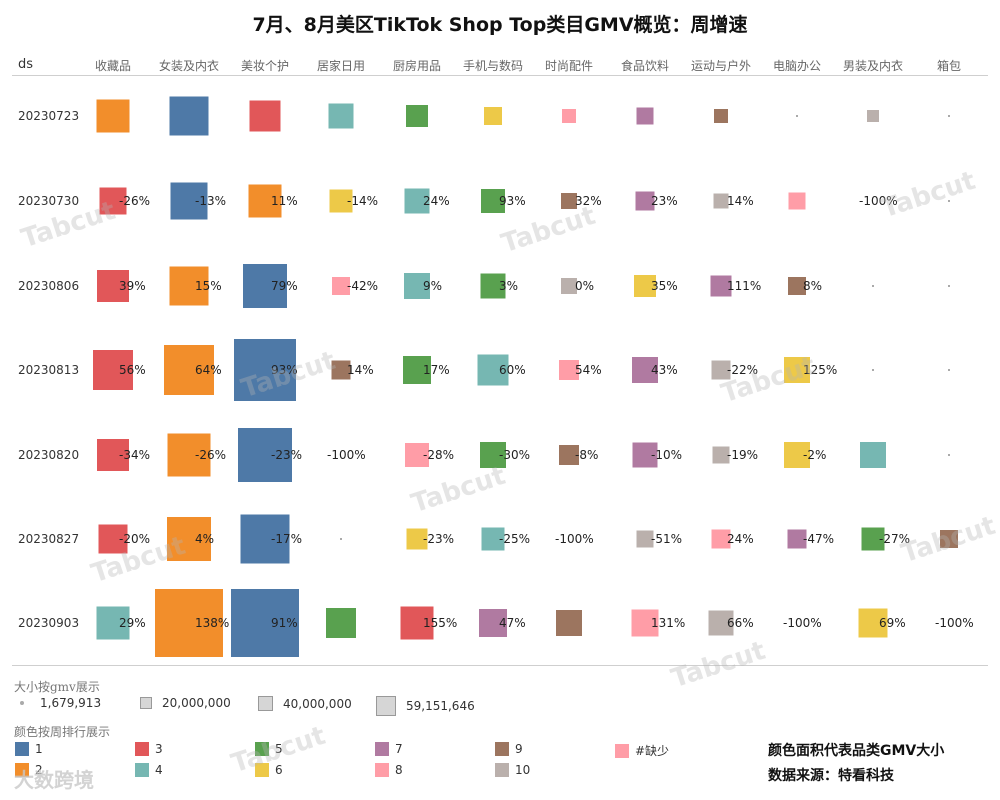  What do you see at coordinates (113, 66) in the screenshot?
I see `column-header: 收藏品` at bounding box center [113, 66].